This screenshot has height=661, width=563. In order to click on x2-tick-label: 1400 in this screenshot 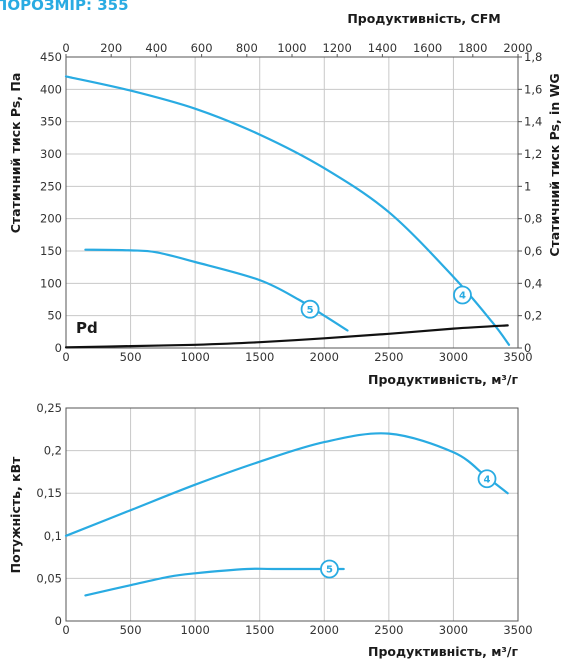, I will do `click(382, 48)`.